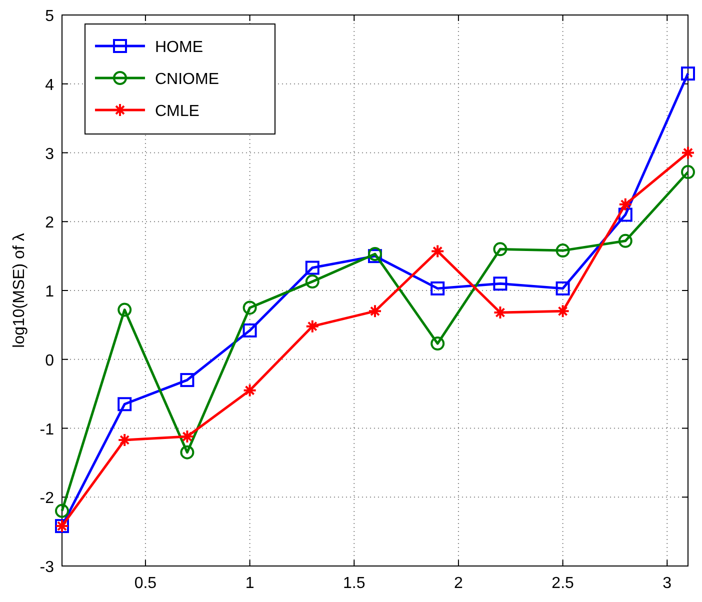 The height and width of the screenshot is (602, 702). What do you see at coordinates (459, 583) in the screenshot?
I see `x-tick-label: 2` at bounding box center [459, 583].